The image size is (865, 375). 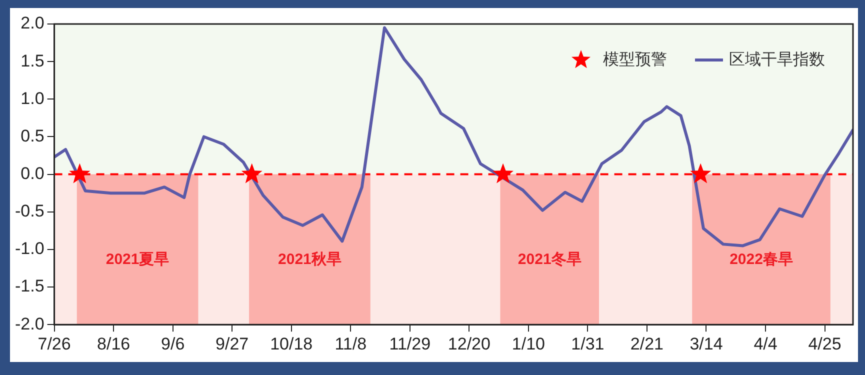 What do you see at coordinates (32, 23) in the screenshot?
I see `y-tick-label: 2.0` at bounding box center [32, 23].